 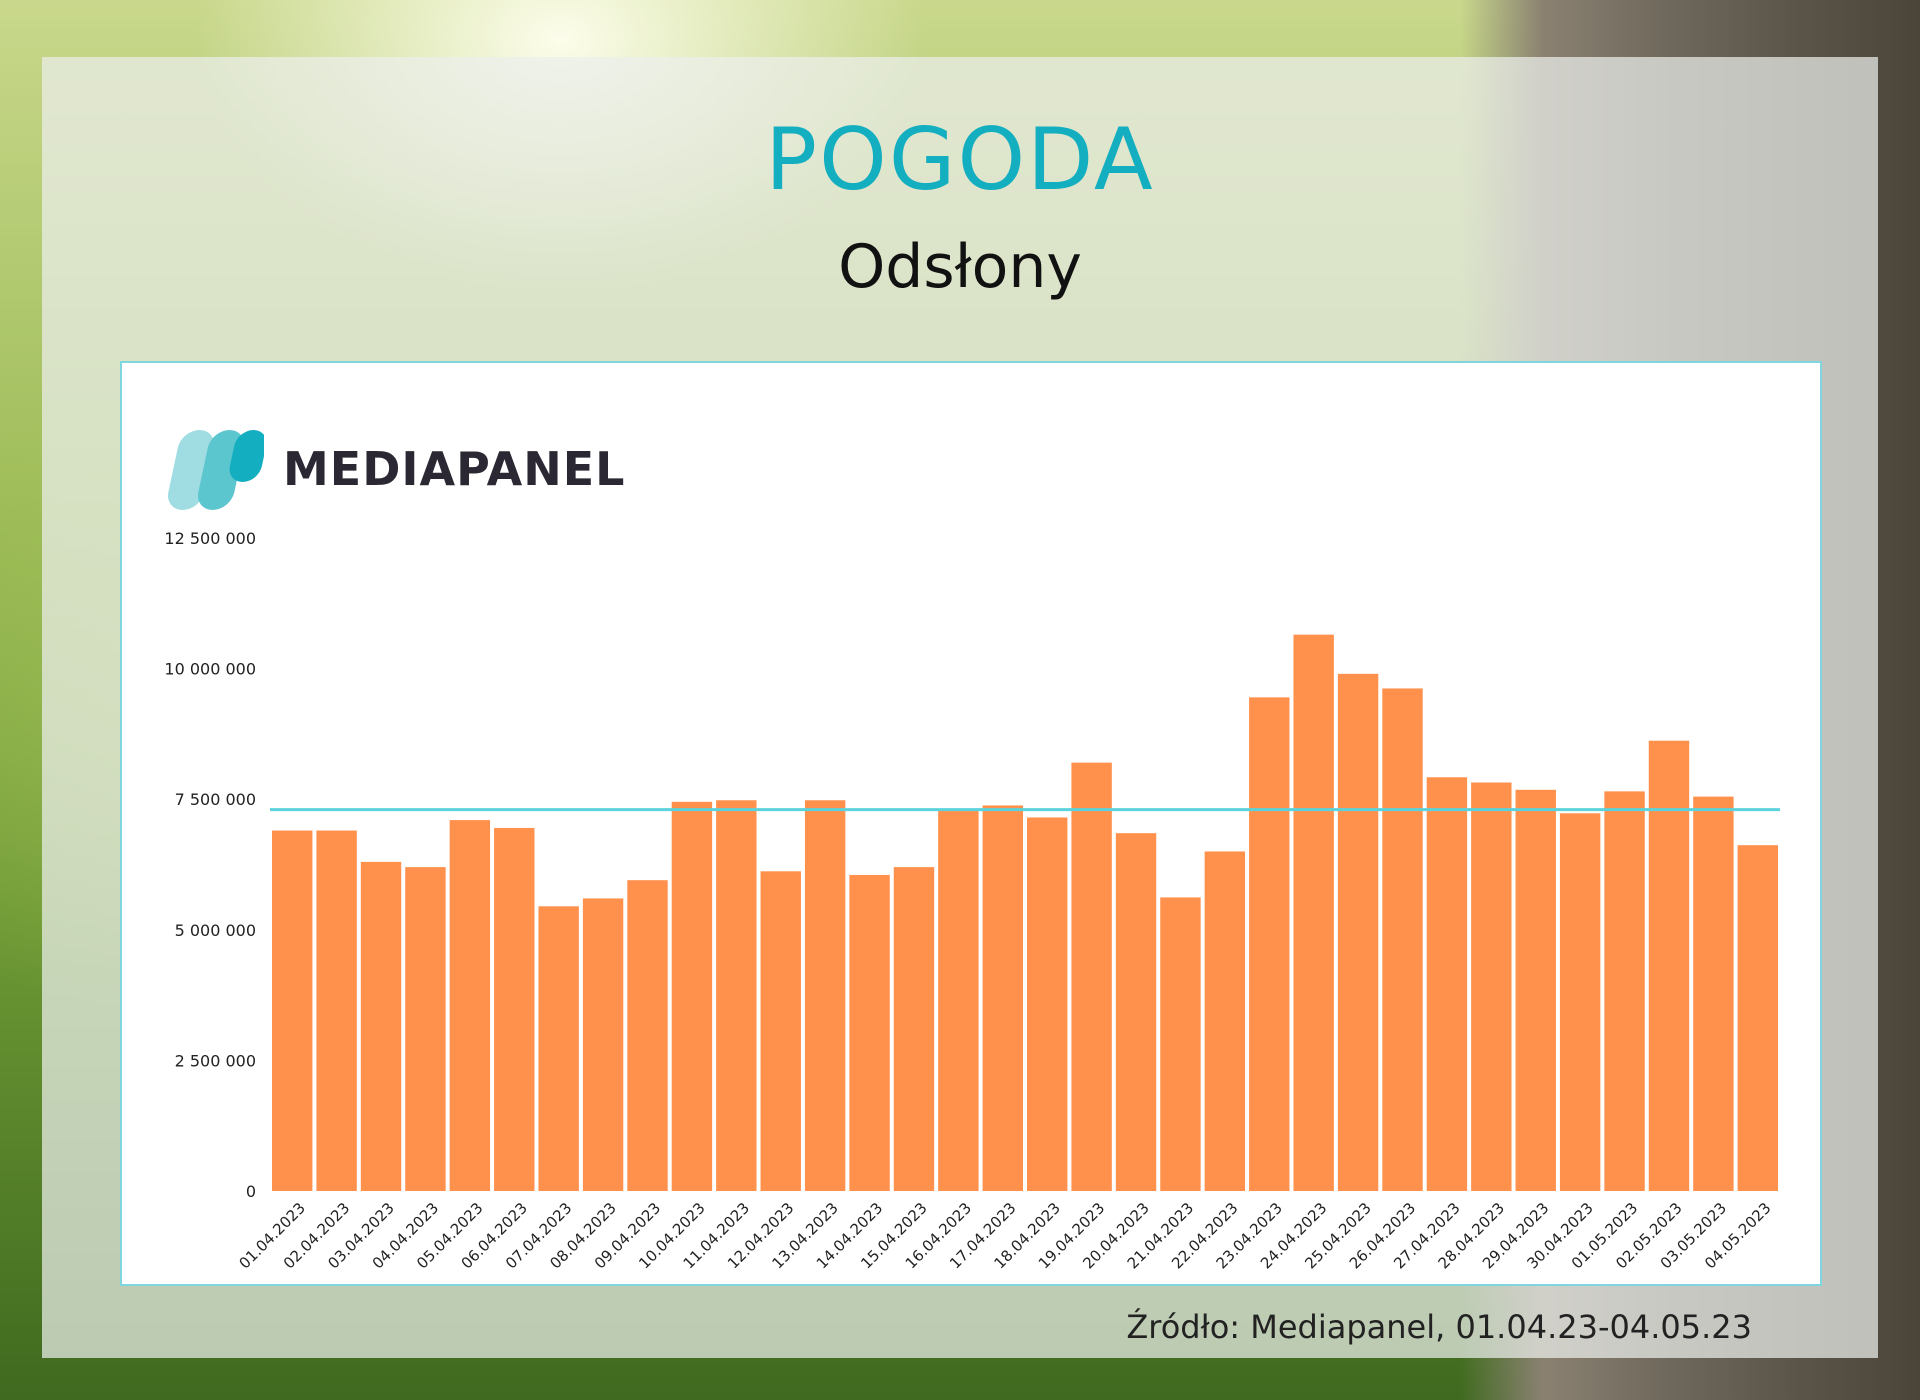 I want to click on y-tick-label: 5 000 000, so click(x=215, y=930).